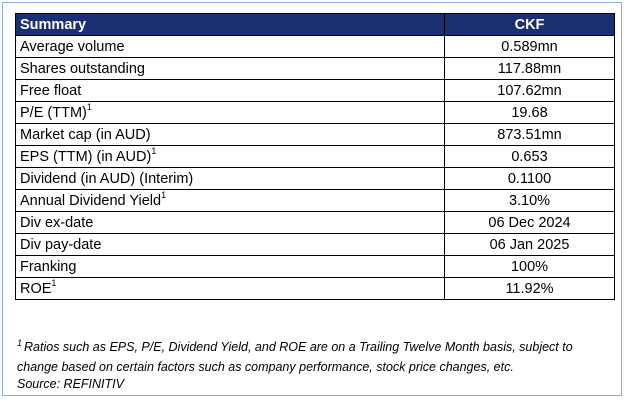  I want to click on table-row: Annual Dividend Yield1 3.10%, so click(315, 200).